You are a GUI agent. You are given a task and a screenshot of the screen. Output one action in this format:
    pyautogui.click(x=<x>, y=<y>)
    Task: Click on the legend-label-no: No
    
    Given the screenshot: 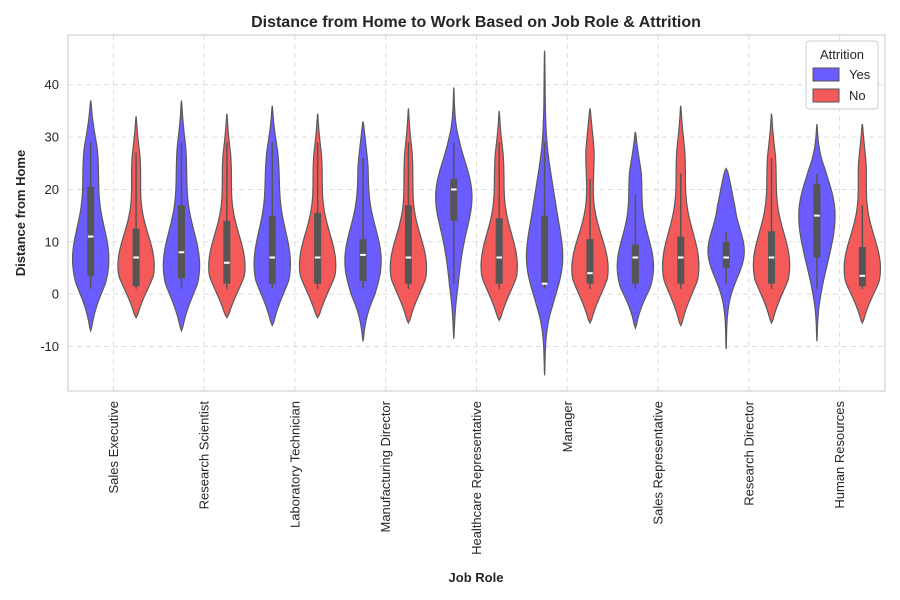 What is the action you would take?
    pyautogui.click(x=857, y=95)
    